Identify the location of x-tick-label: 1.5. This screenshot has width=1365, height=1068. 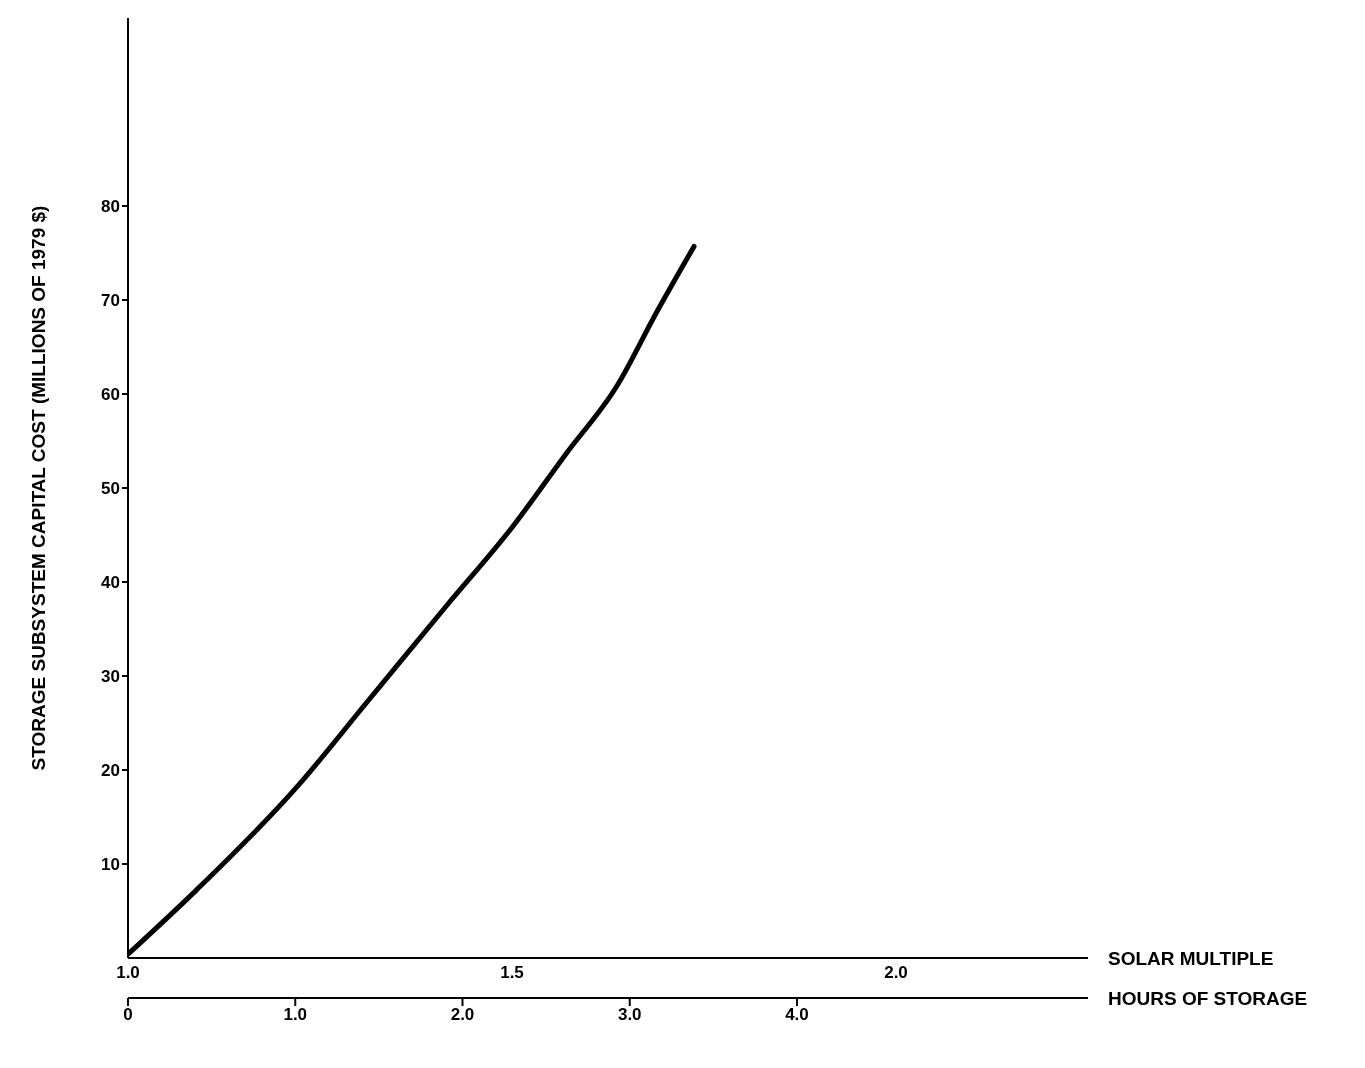
(512, 973).